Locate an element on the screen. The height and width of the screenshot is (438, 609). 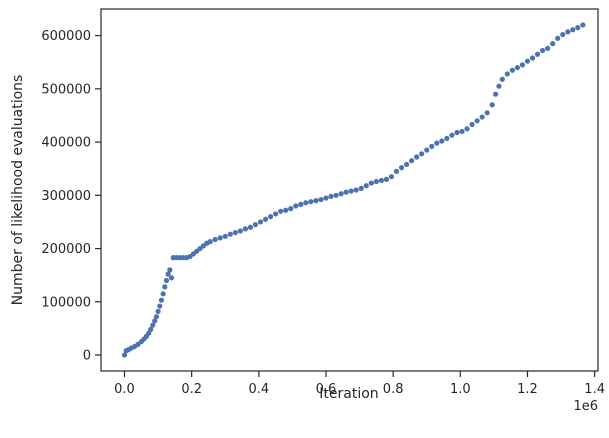
y-tick-label: 400000 is located at coordinates (66, 143).